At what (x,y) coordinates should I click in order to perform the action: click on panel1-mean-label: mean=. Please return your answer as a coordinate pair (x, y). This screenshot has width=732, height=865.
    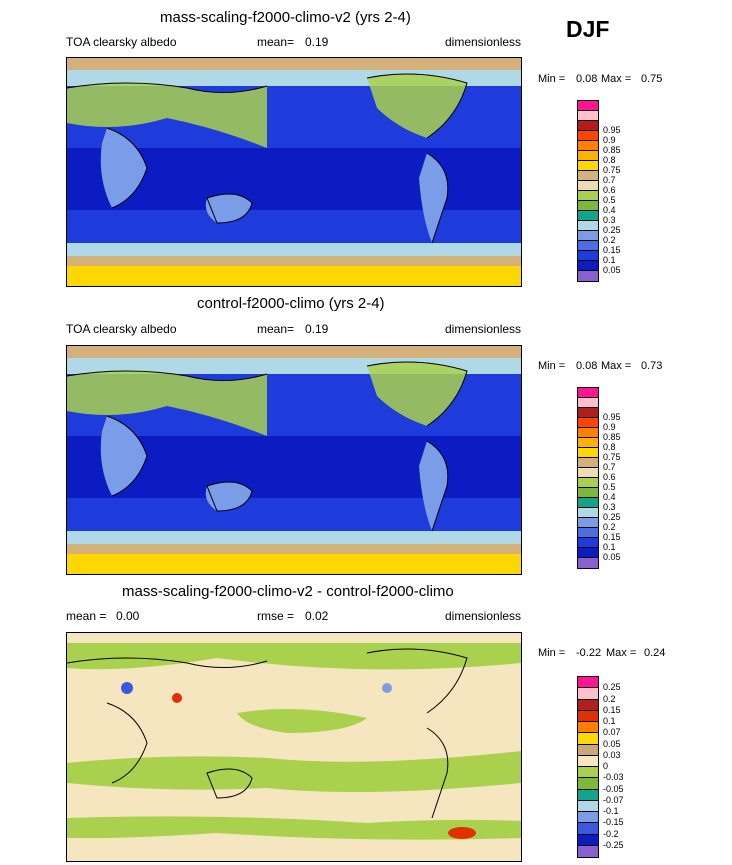
    Looking at the image, I should click on (276, 42).